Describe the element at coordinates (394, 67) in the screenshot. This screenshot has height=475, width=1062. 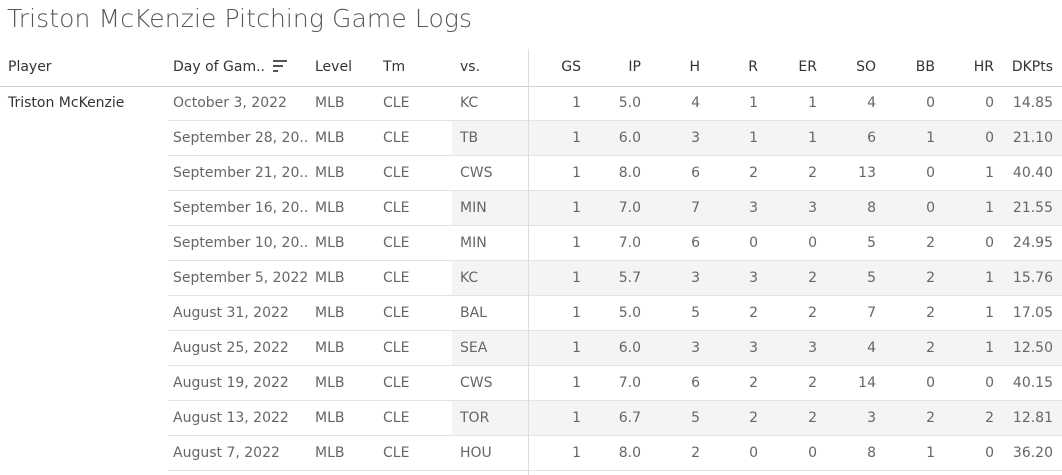
I see `header-tm: Tm` at that location.